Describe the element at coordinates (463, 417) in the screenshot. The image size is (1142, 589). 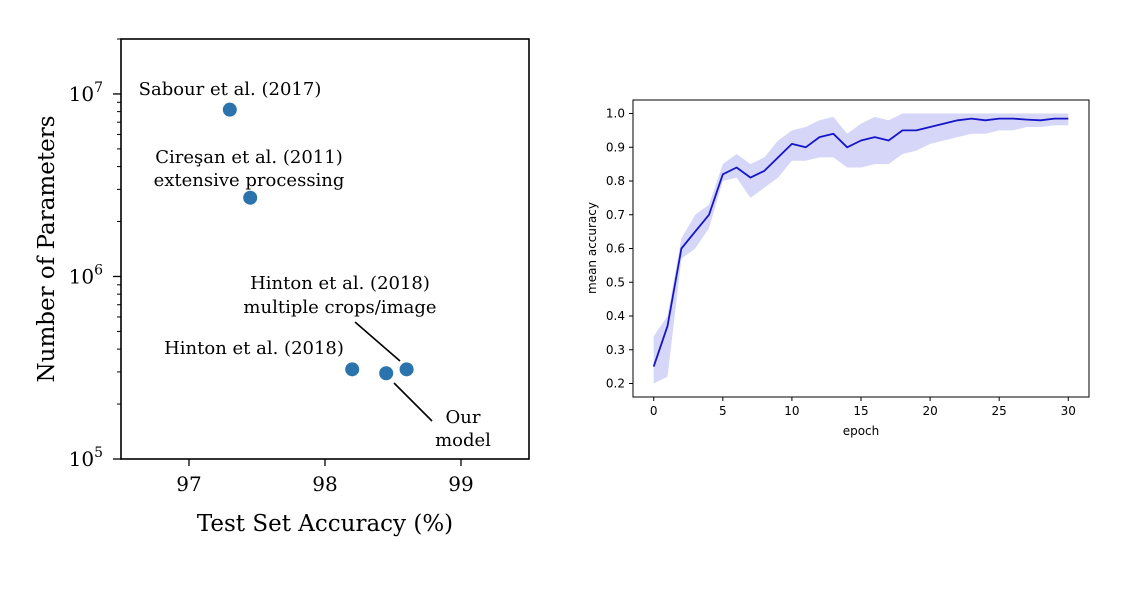
I see `point-annotation: Our` at that location.